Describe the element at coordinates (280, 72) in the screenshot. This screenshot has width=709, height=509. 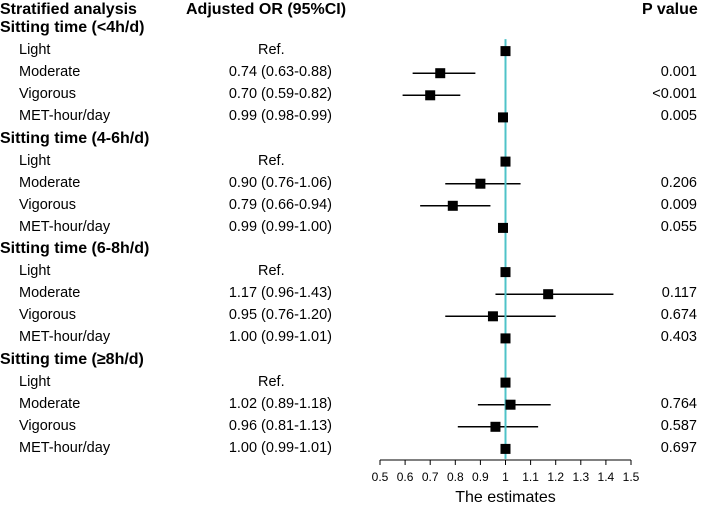
I see `row-or-ci: 0.74 (0.63-0.88)` at that location.